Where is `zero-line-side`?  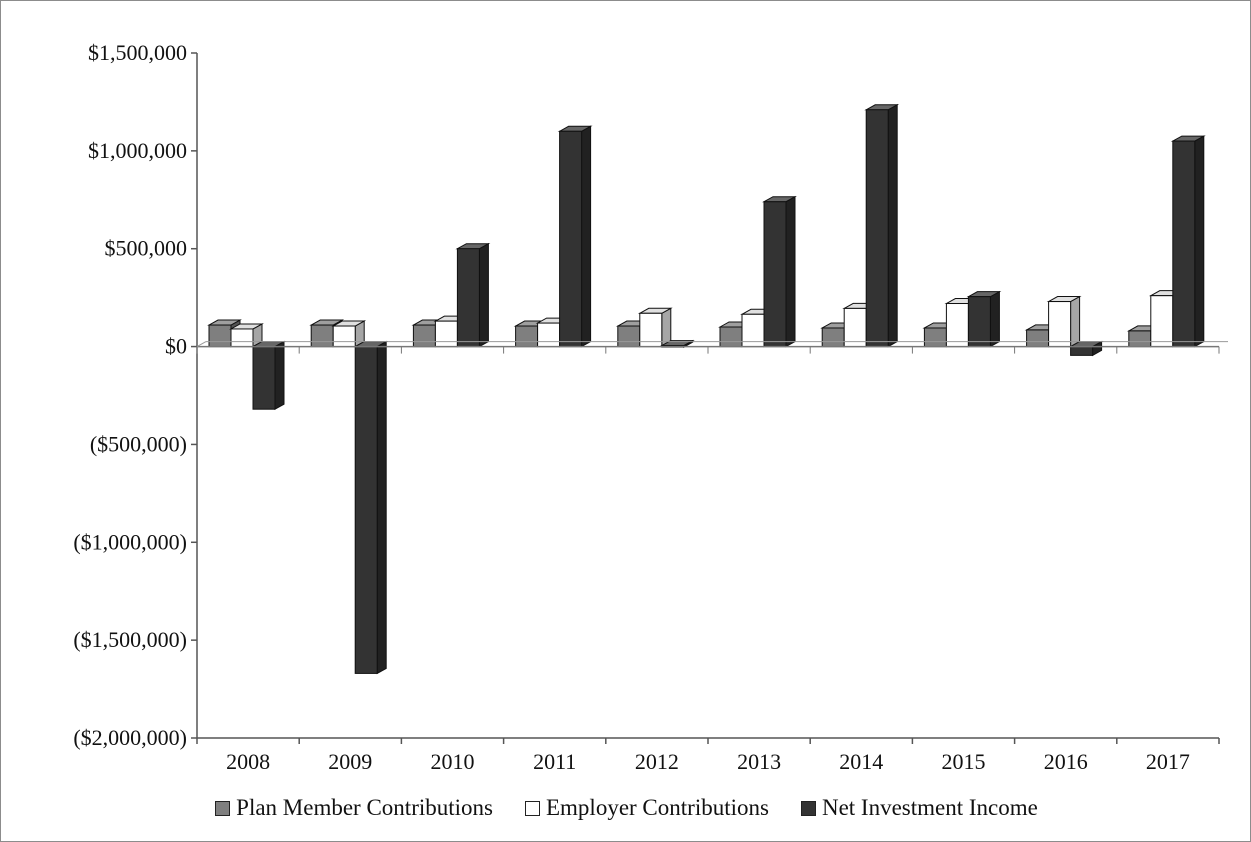
zero-line-side is located at coordinates (201, 344).